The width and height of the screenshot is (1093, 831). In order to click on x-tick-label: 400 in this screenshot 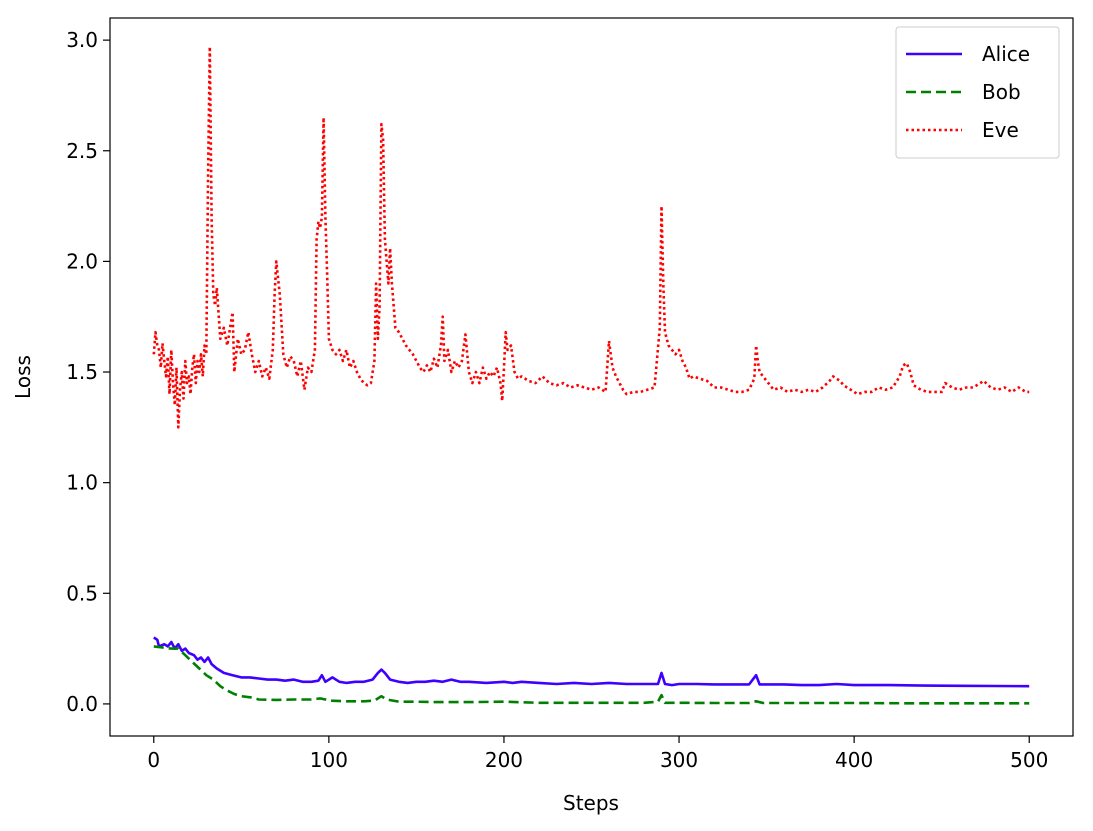, I will do `click(854, 760)`.